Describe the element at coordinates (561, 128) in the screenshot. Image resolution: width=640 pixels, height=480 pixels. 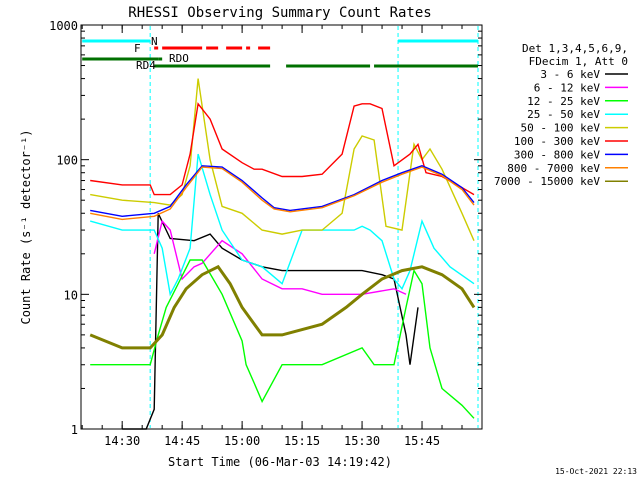
I see `legend-entry-label: 50 - 100 keV` at that location.